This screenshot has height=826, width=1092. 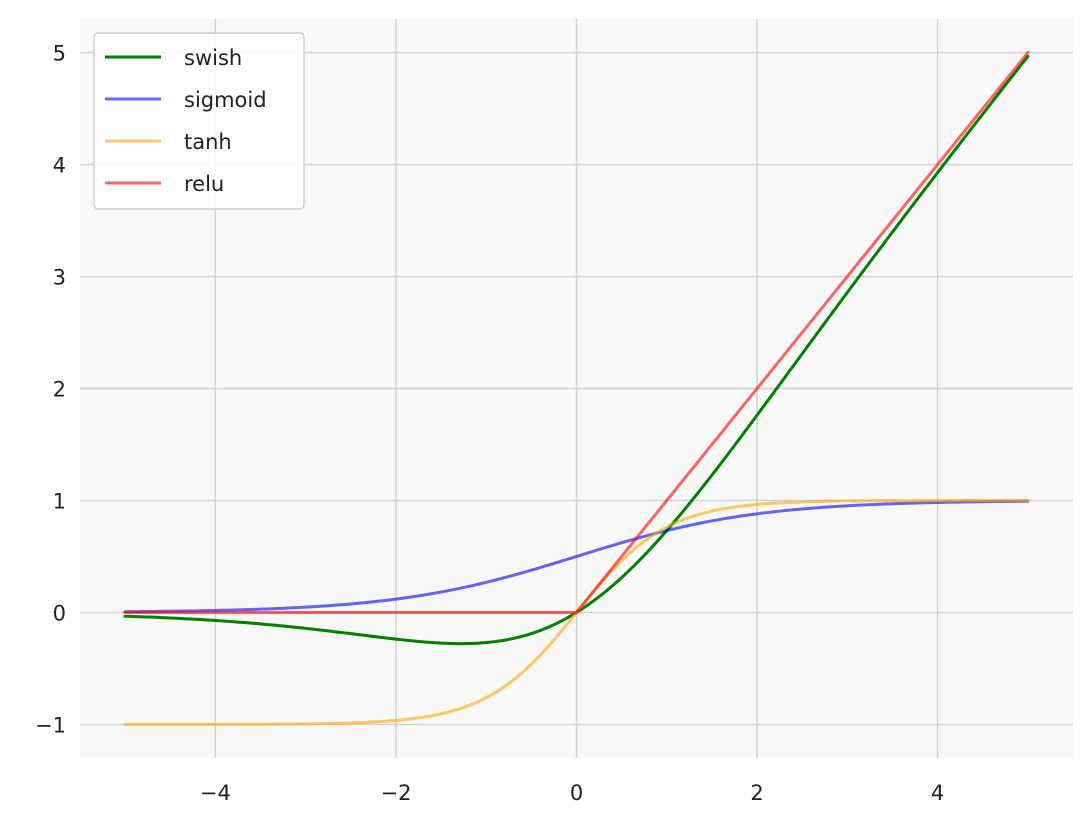 What do you see at coordinates (59, 166) in the screenshot?
I see `y-tick-label: 4` at bounding box center [59, 166].